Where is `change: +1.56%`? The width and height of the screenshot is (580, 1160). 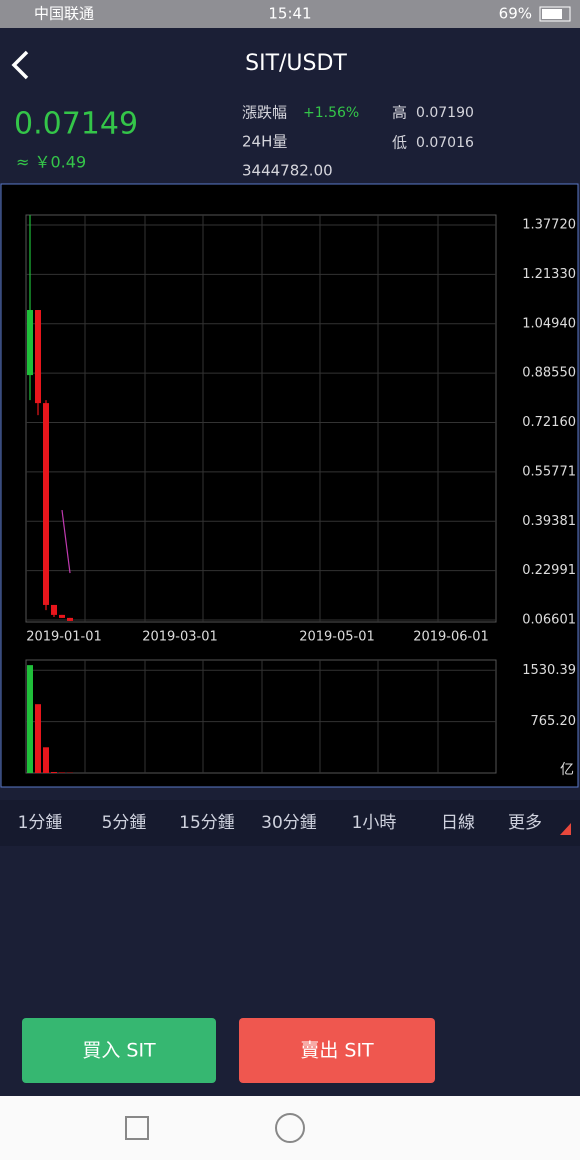 change: +1.56% is located at coordinates (331, 113).